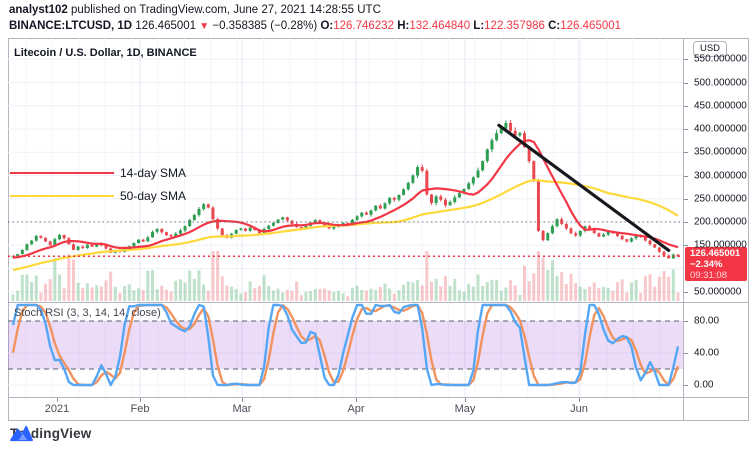  I want to click on panel-divider, so click(378, 302).